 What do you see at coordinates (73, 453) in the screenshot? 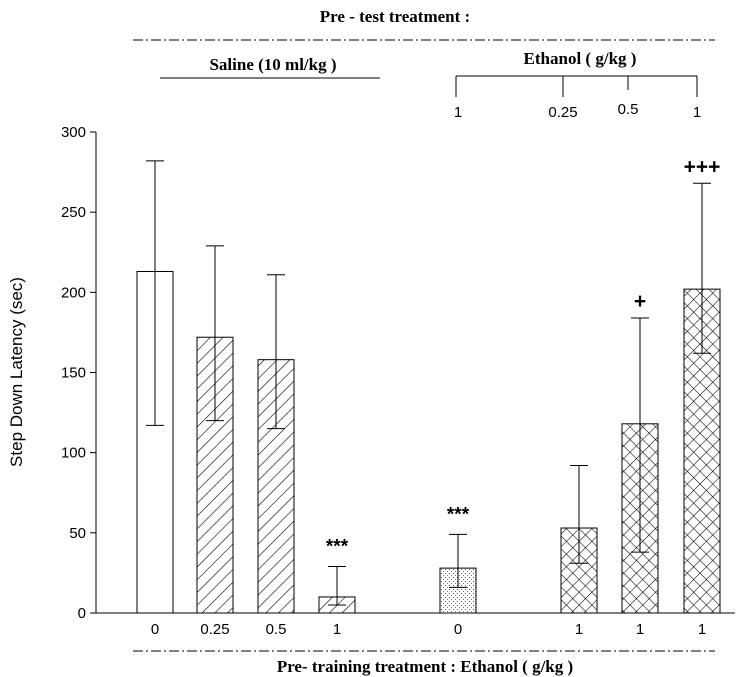
I see `y-tick-label: 100` at bounding box center [73, 453].